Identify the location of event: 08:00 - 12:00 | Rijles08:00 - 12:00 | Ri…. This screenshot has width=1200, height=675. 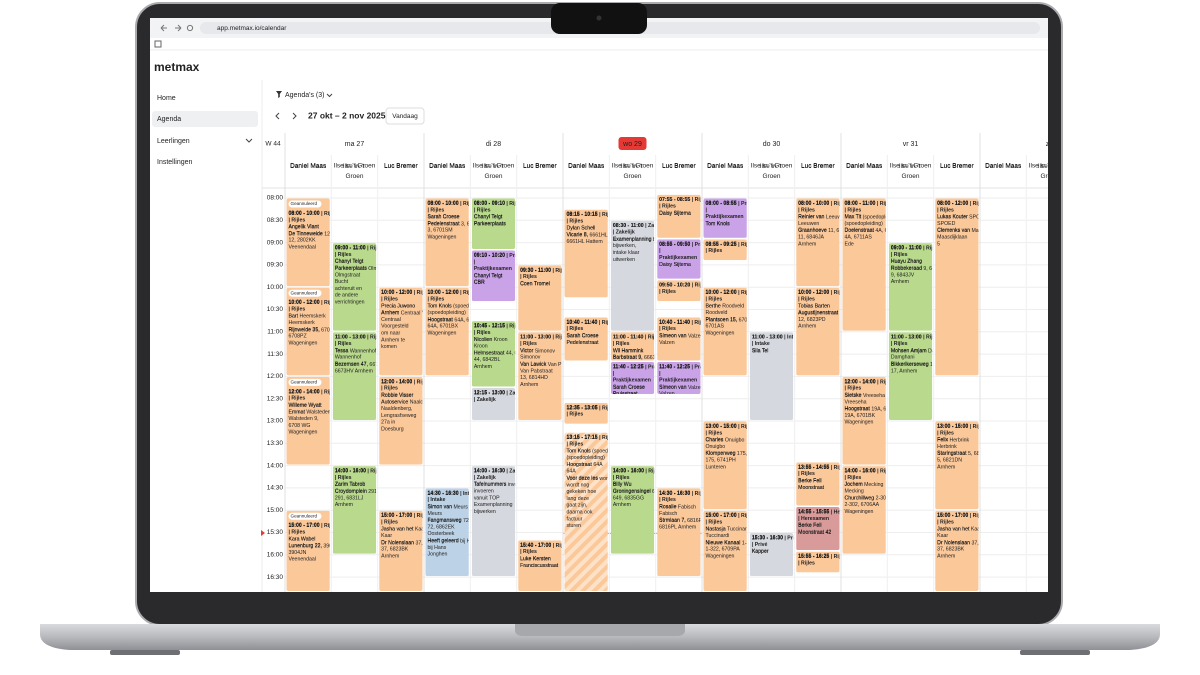
(970, 287).